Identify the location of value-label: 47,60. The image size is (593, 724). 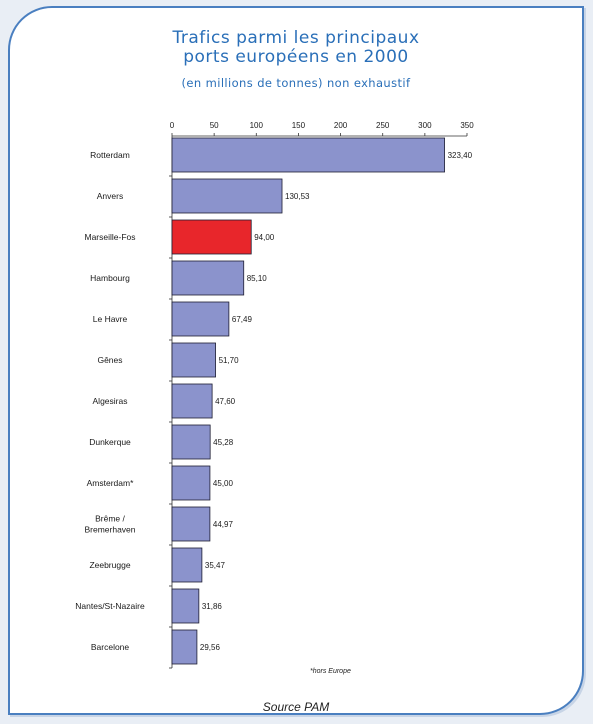
(225, 401).